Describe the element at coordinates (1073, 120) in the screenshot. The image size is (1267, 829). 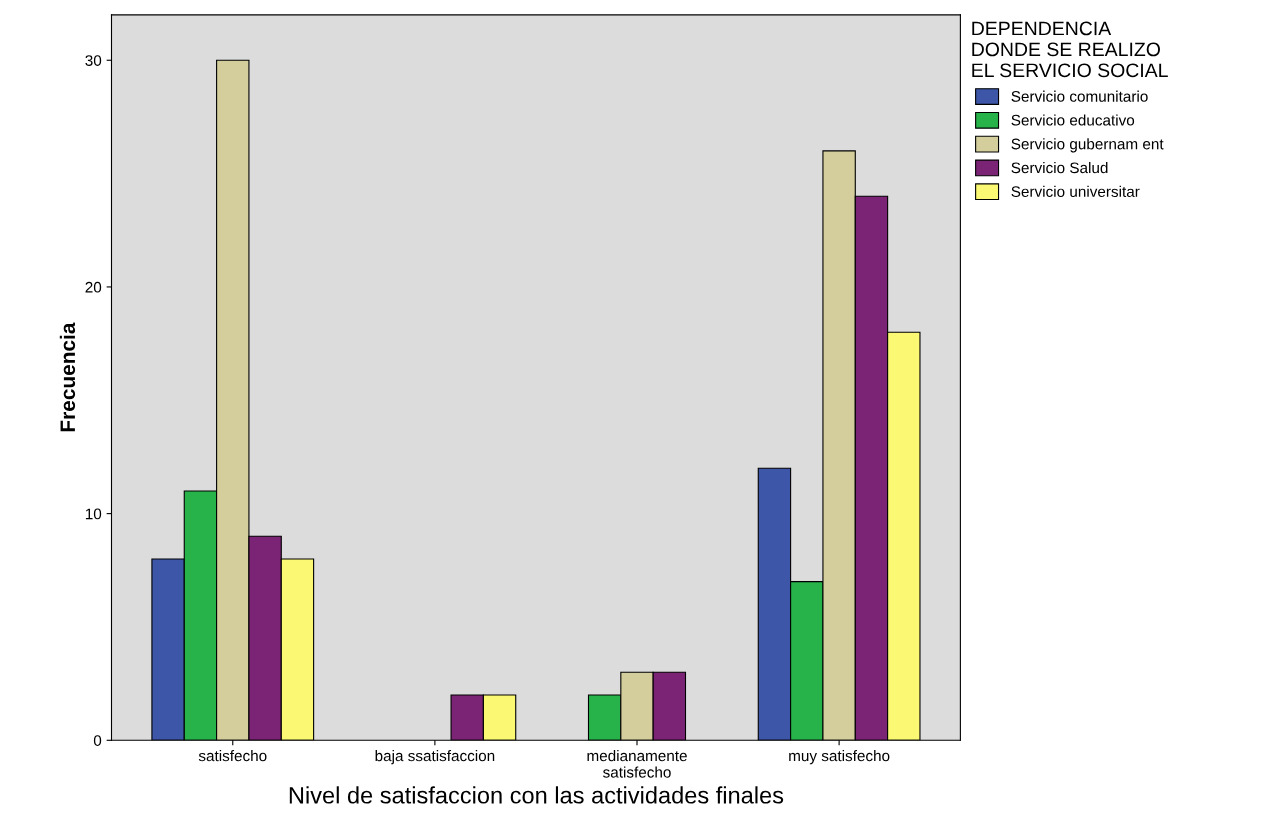
I see `legend-label: Servicio educativo` at that location.